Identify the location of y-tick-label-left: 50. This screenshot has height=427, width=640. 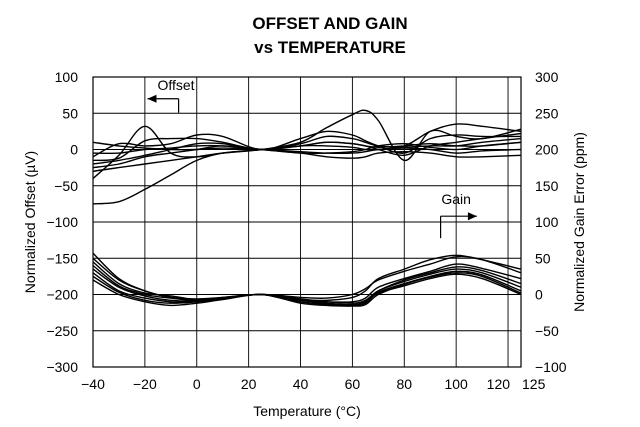
(70, 113).